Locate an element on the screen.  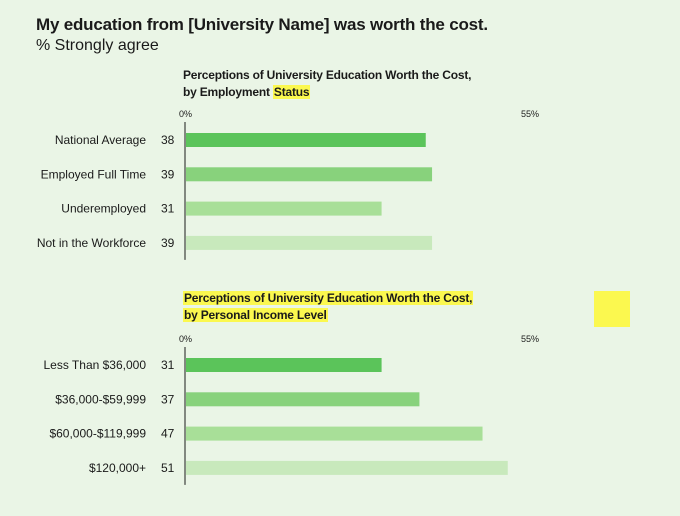
value-label: 51 is located at coordinates (168, 468).